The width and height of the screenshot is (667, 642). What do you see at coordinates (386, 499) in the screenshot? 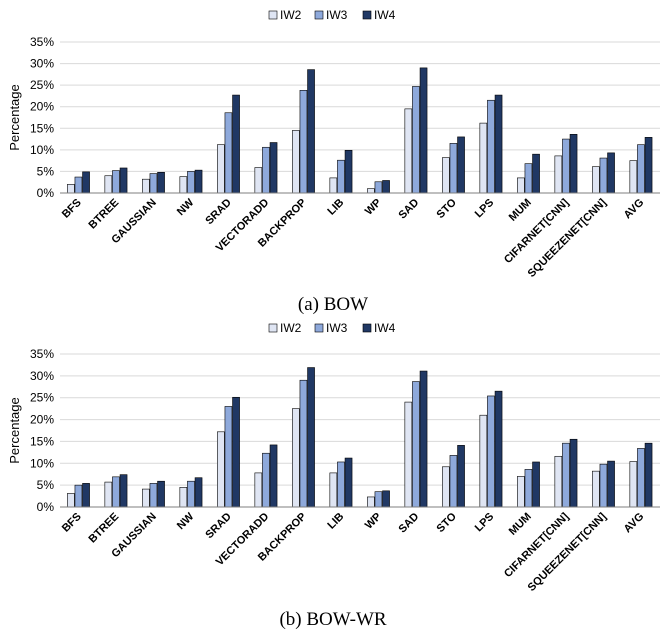
I see `bar-iw4-wp` at bounding box center [386, 499].